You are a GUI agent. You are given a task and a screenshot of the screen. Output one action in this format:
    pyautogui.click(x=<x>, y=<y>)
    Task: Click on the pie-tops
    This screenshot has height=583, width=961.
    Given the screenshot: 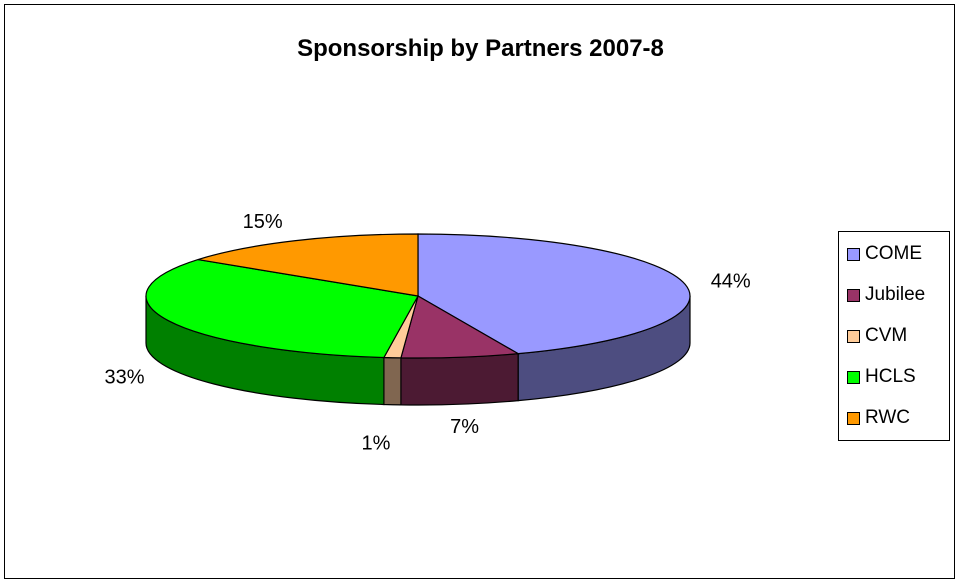 What is the action you would take?
    pyautogui.click(x=418, y=296)
    